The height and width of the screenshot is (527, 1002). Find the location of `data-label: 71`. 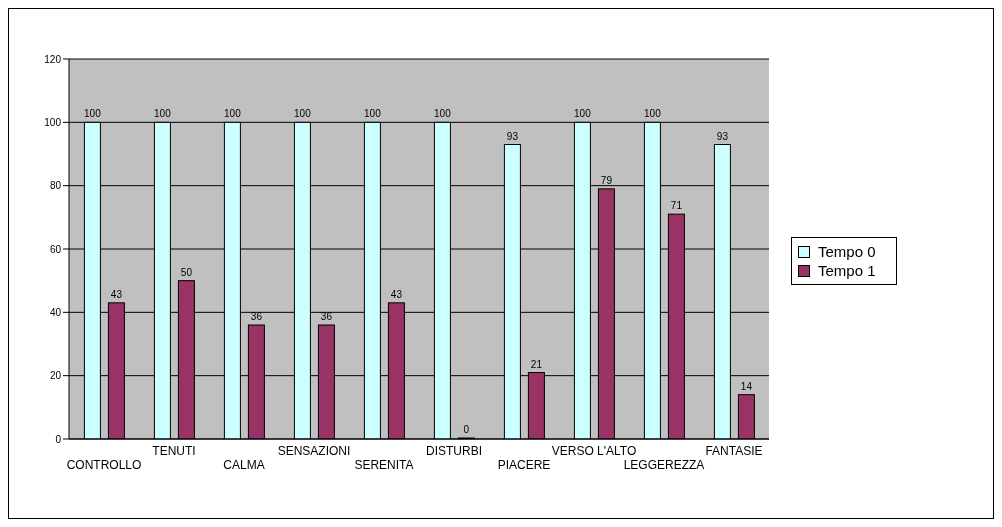

data-label: 71 is located at coordinates (676, 206).